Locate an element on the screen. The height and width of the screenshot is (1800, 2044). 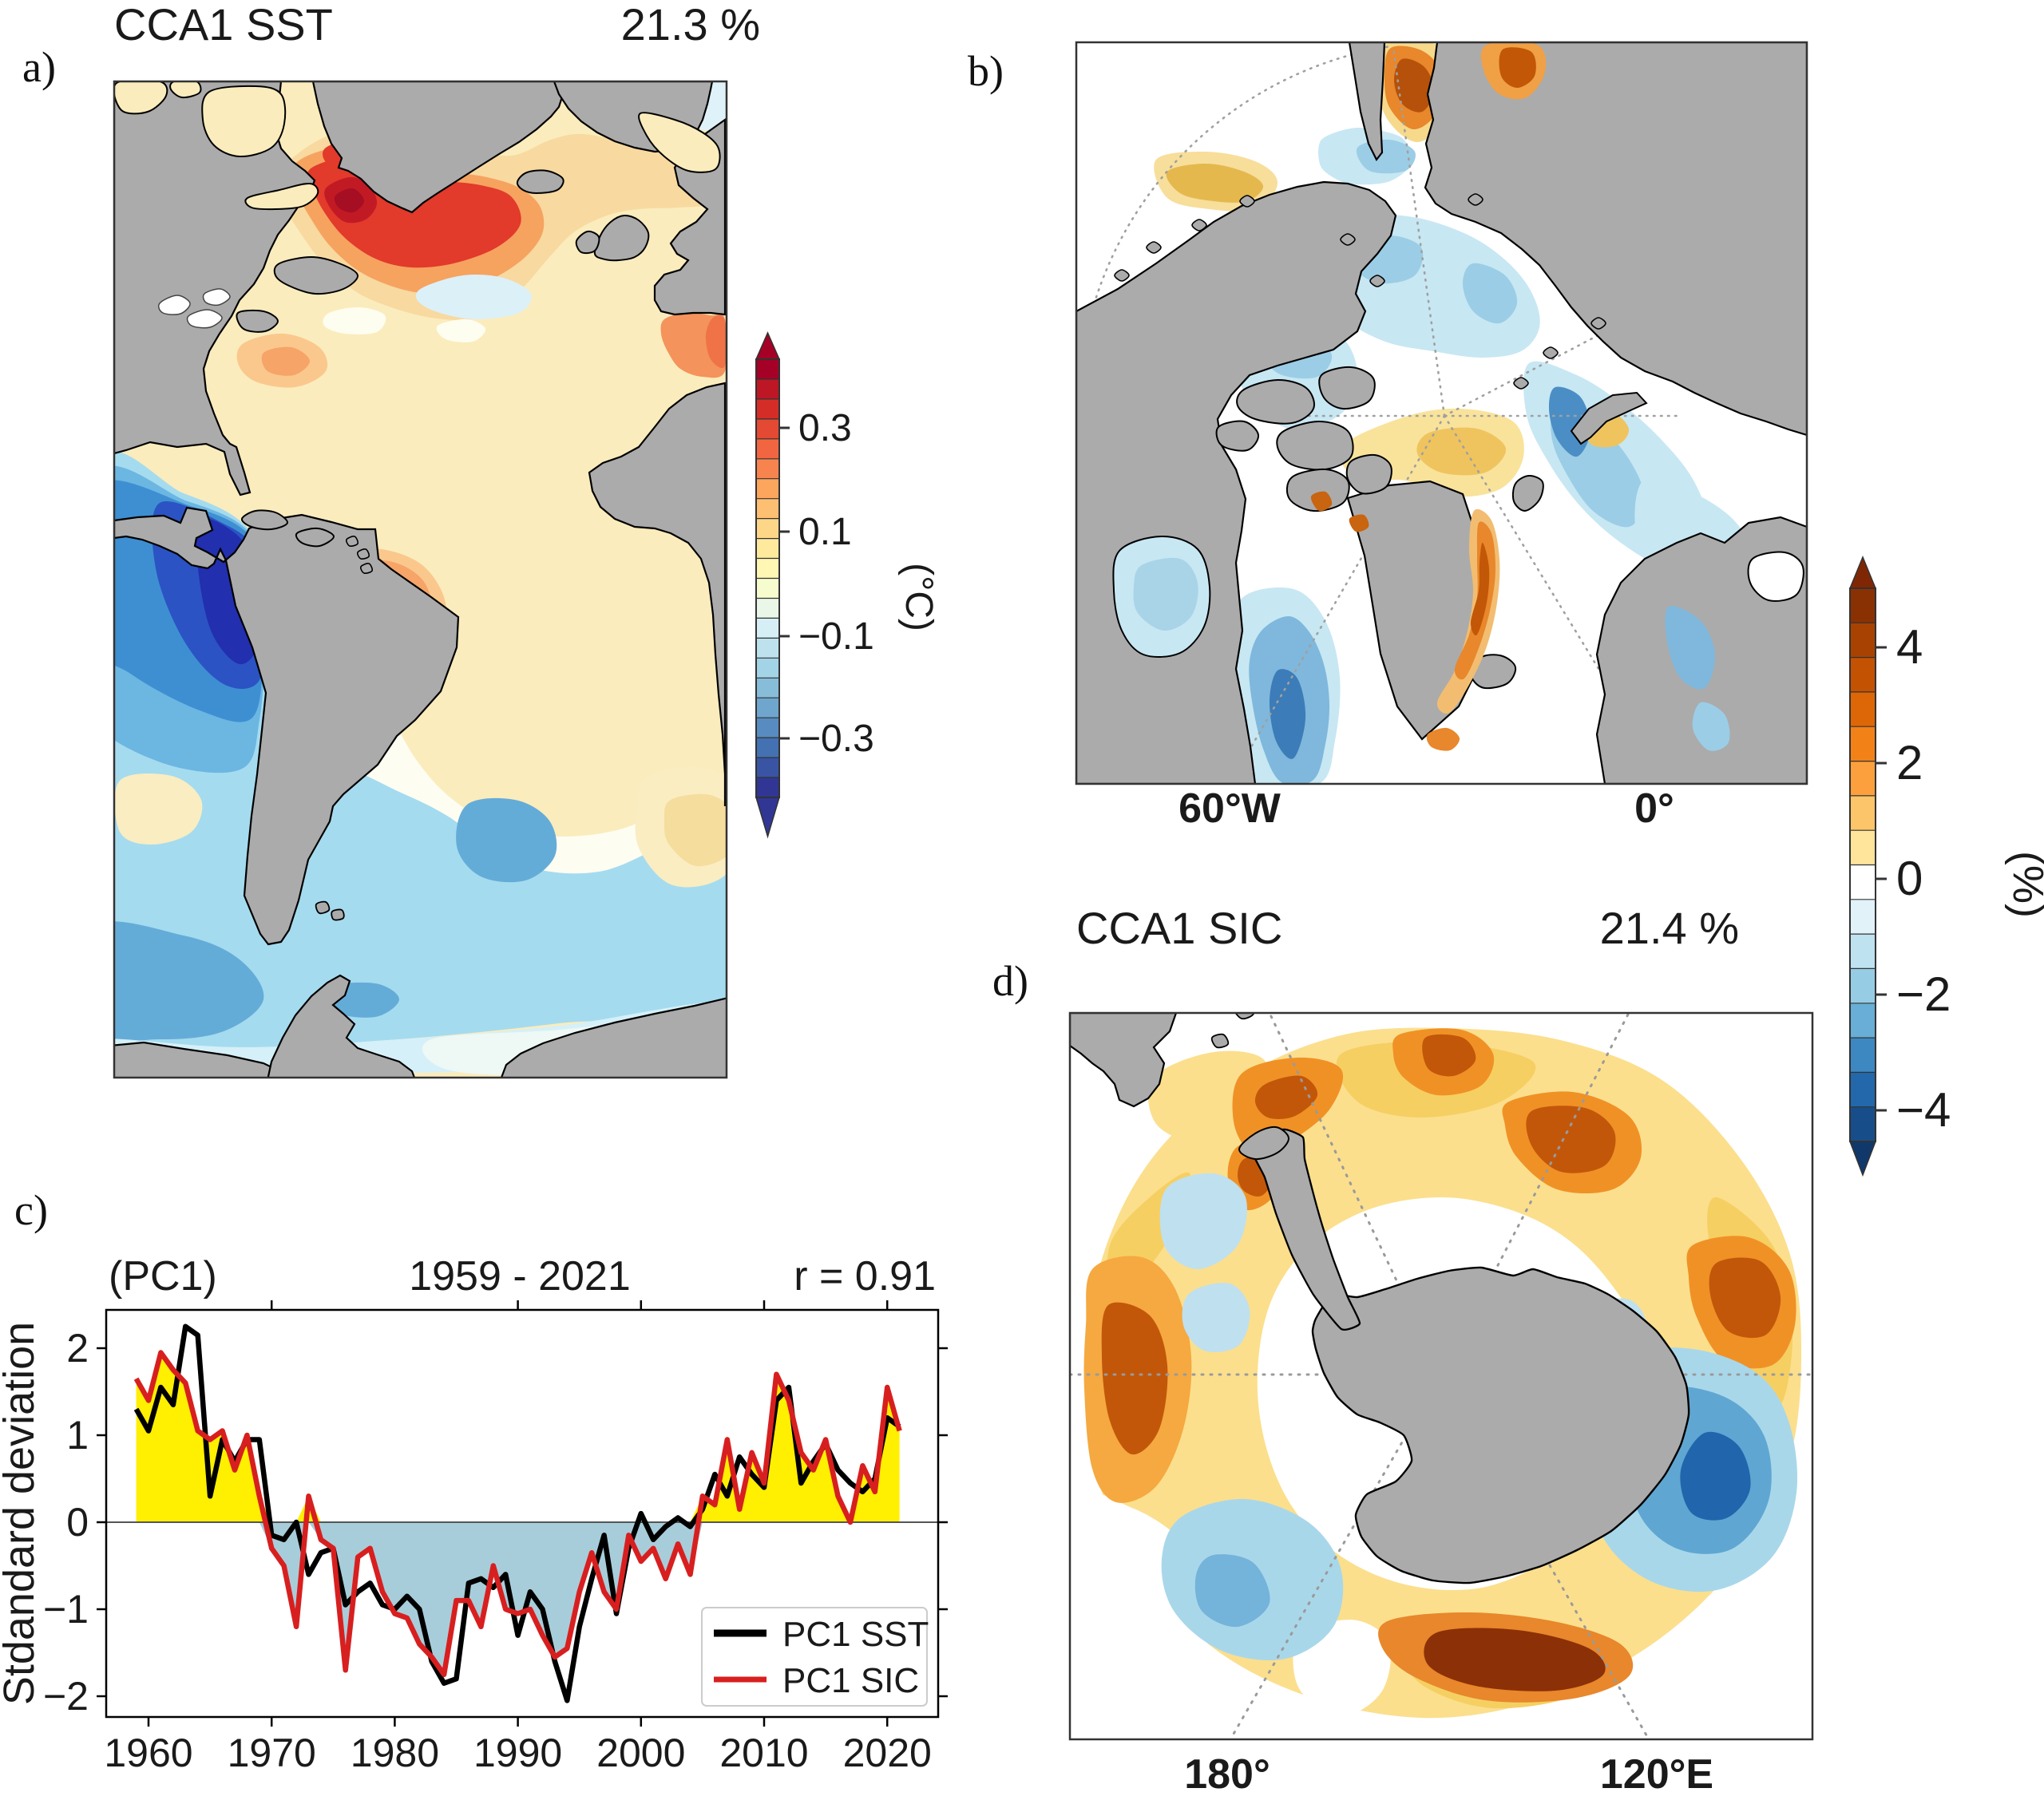
svg-text: CCA1 SIC is located at coordinates (1179, 928).